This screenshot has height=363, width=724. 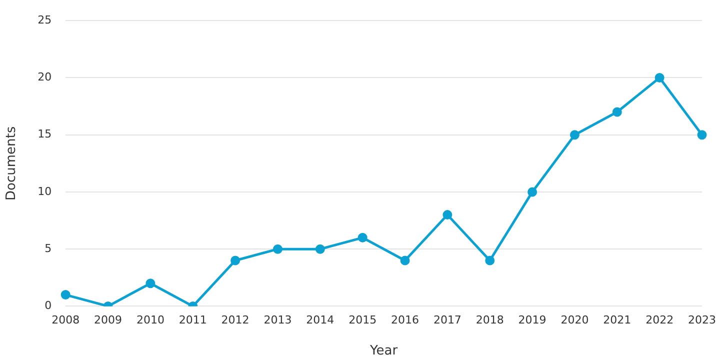 What do you see at coordinates (12, 163) in the screenshot?
I see `y-axis-title: Documents` at bounding box center [12, 163].